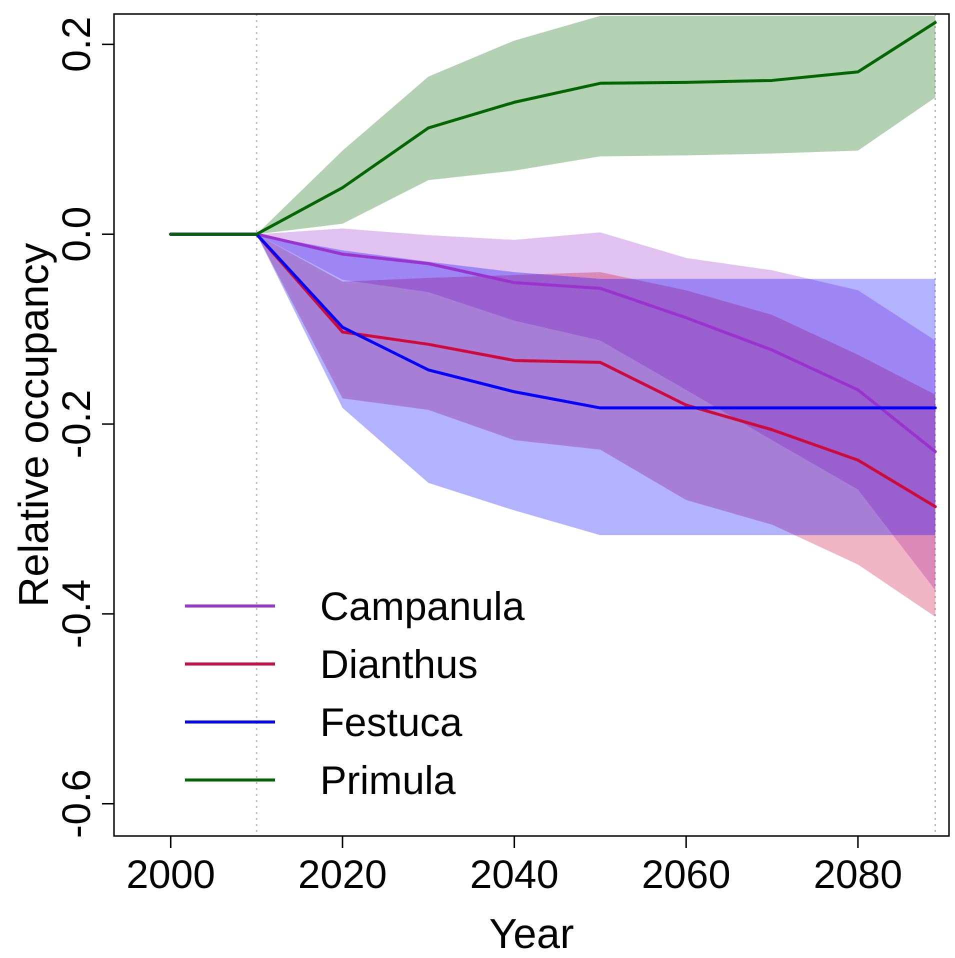 The image size is (955, 958). What do you see at coordinates (423, 607) in the screenshot?
I see `legend-label: Campanula` at bounding box center [423, 607].